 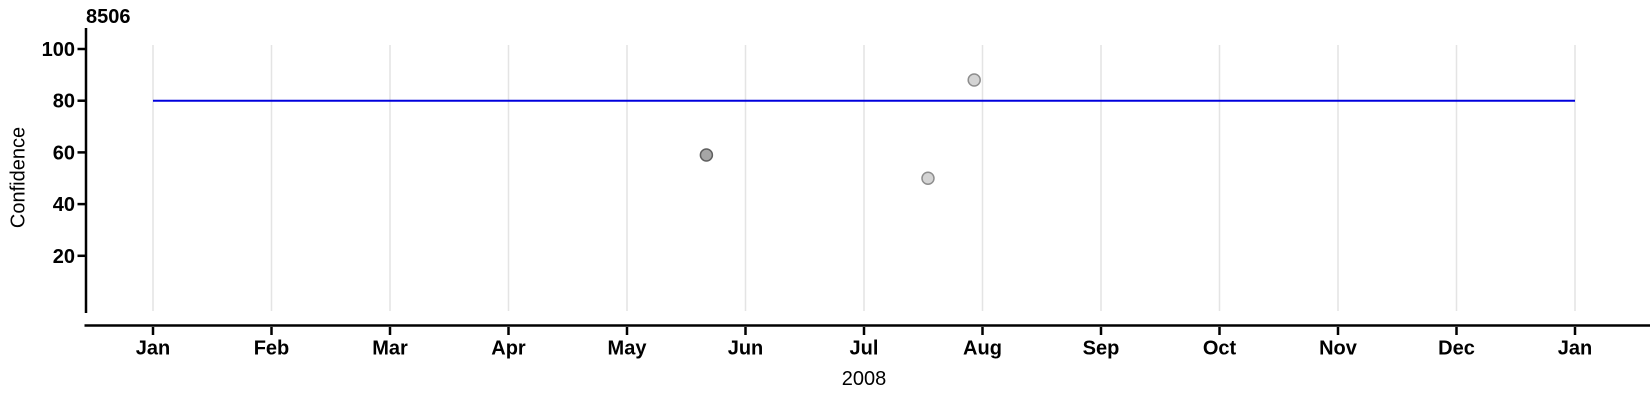 I want to click on y-tick-label: 20, so click(x=64, y=257).